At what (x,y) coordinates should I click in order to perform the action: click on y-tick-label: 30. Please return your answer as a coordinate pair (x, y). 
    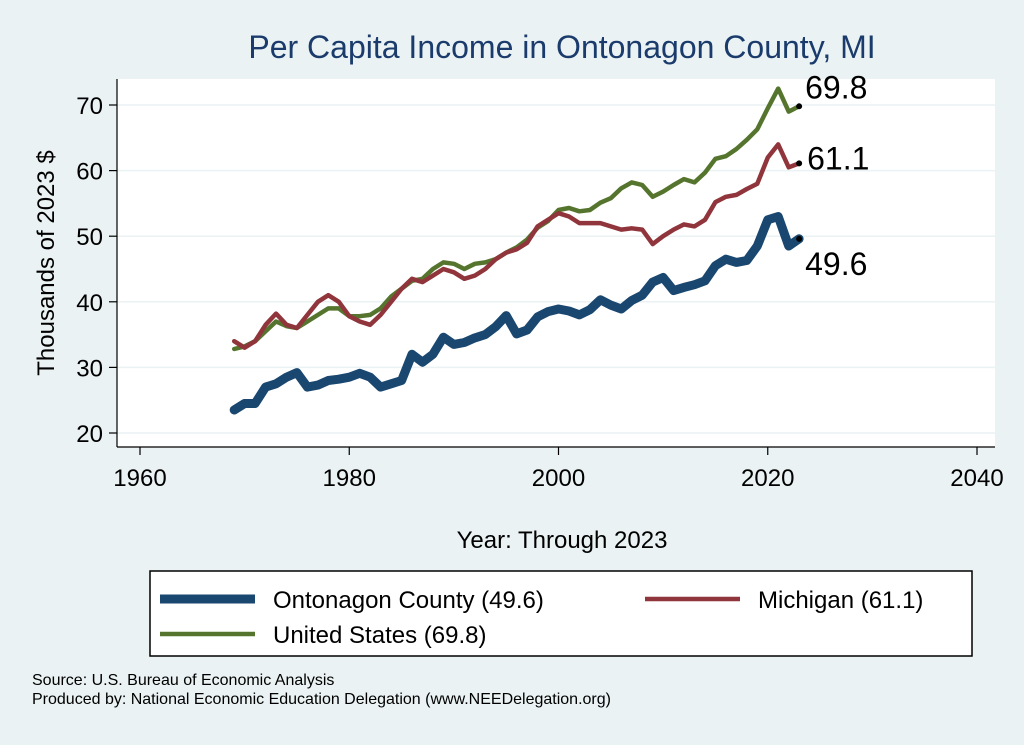
    Looking at the image, I should click on (89, 368).